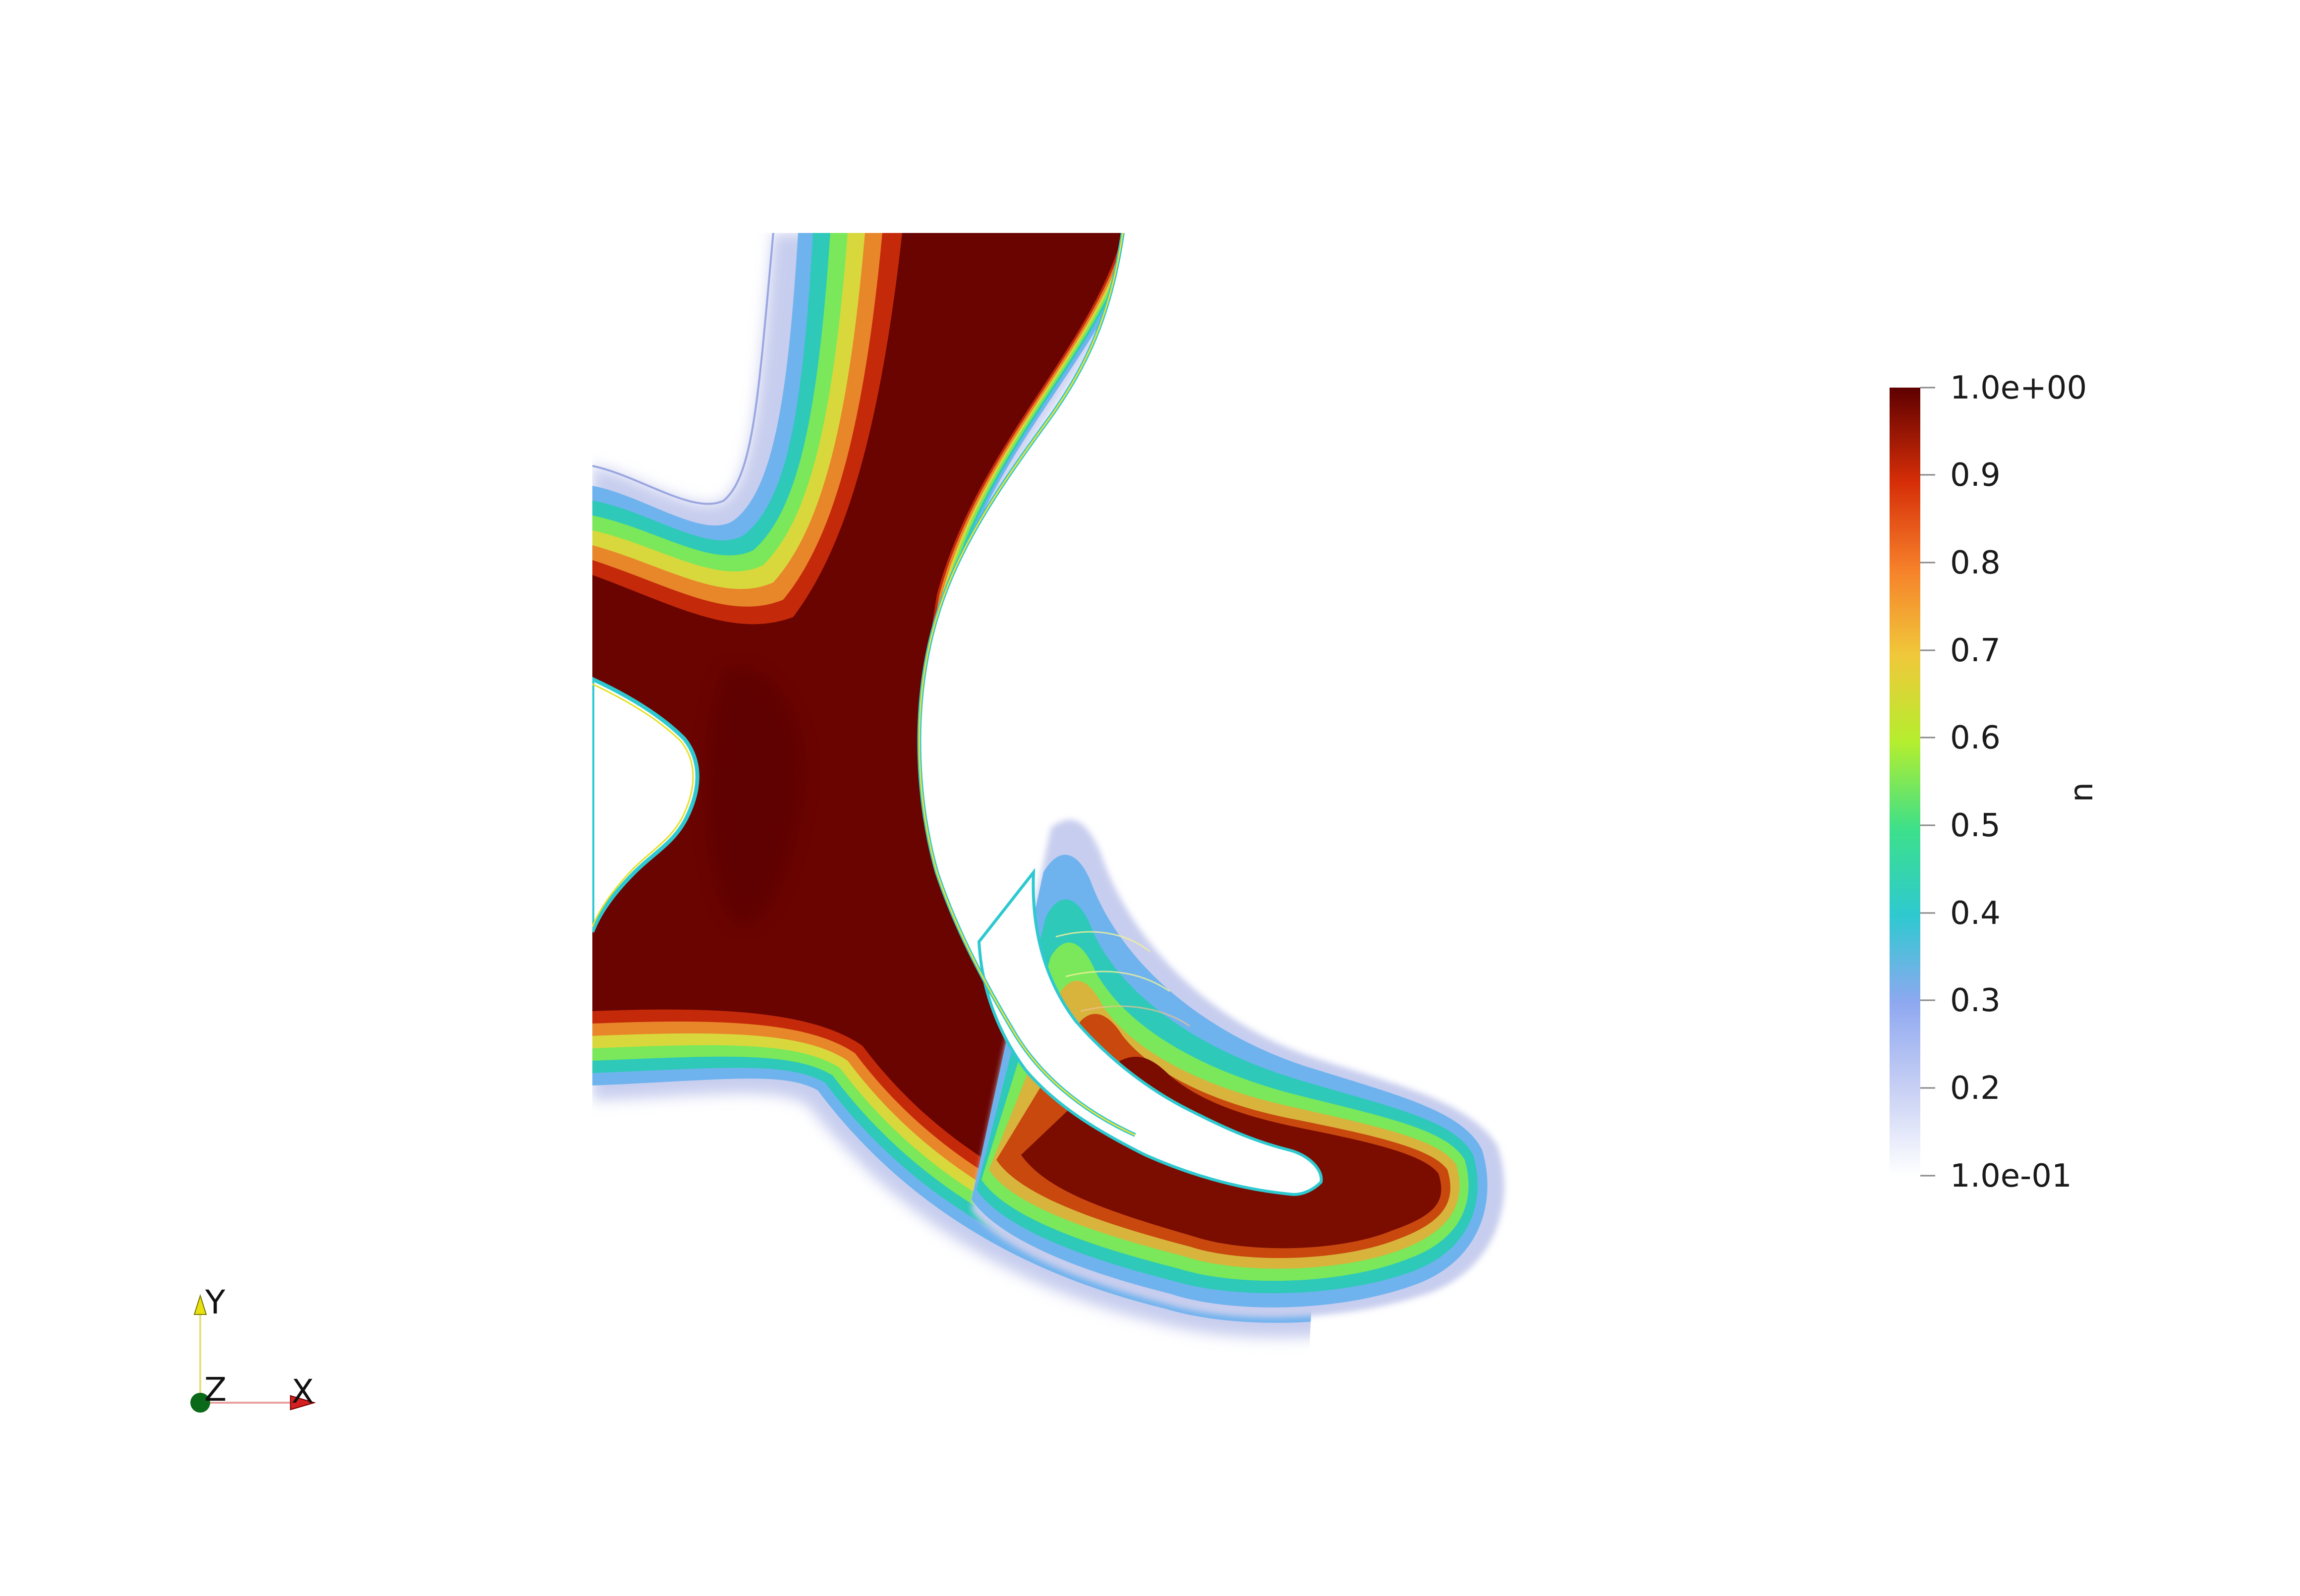 Image resolution: width=2300 pixels, height=1596 pixels. Describe the element at coordinates (200, 1403) in the screenshot. I see `z-axis-origin-icon` at that location.